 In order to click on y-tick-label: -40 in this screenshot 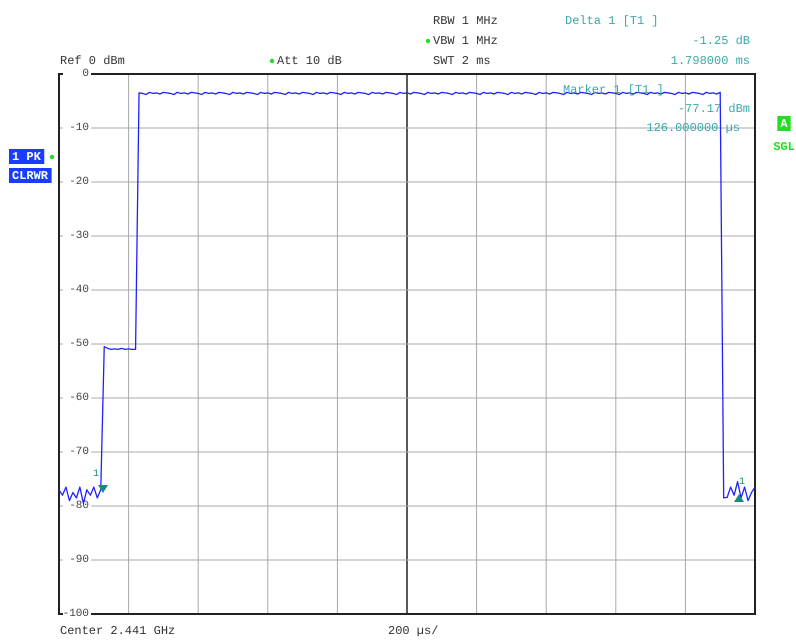, I will do `click(79, 290)`.